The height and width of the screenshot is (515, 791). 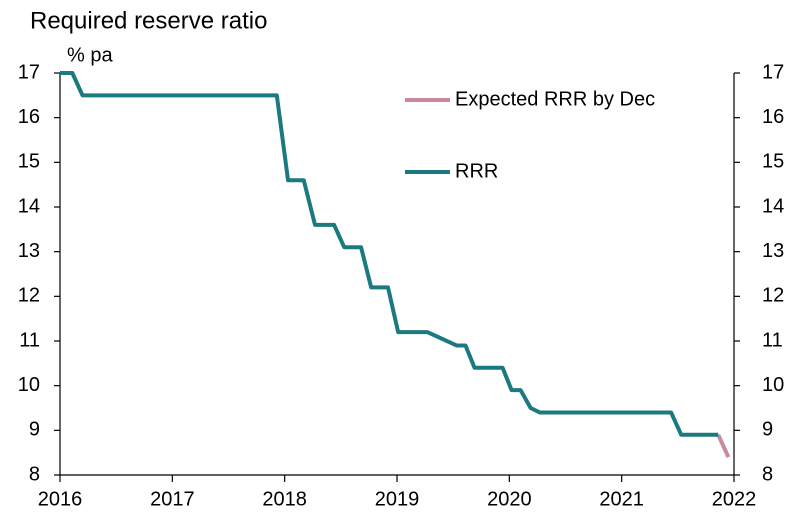 What do you see at coordinates (34, 474) in the screenshot?
I see `y-tick-label: 8` at bounding box center [34, 474].